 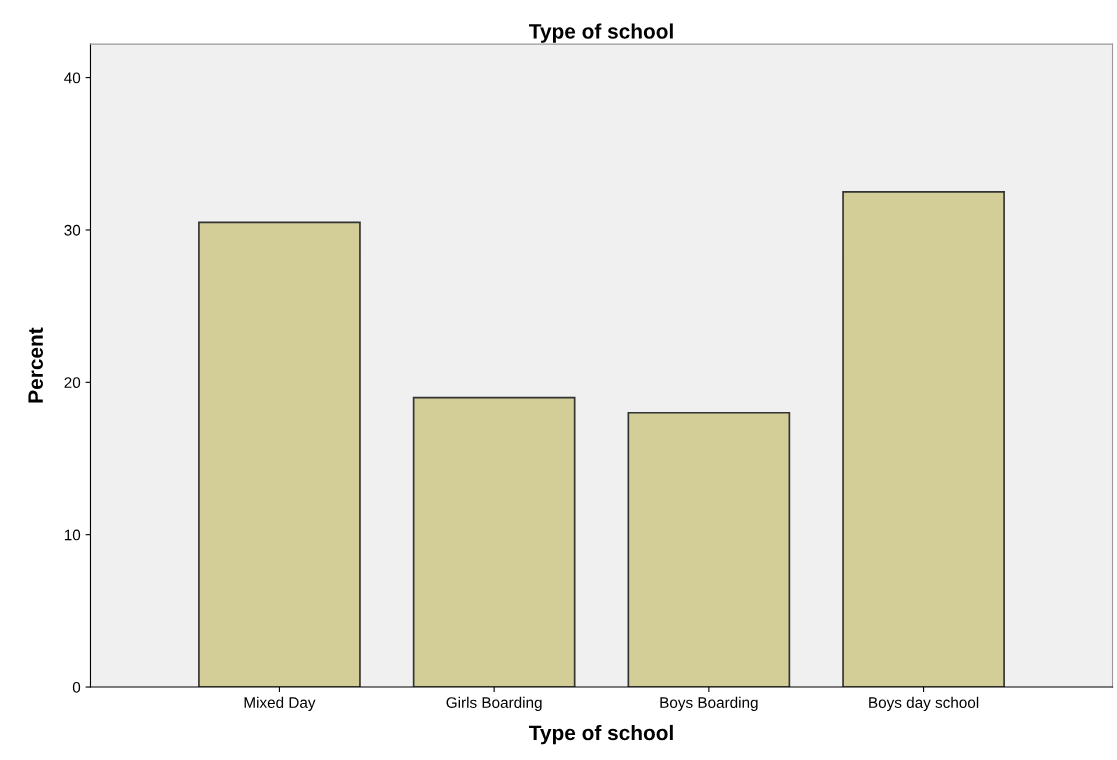 What do you see at coordinates (72, 535) in the screenshot?
I see `y-tick-label: 10` at bounding box center [72, 535].